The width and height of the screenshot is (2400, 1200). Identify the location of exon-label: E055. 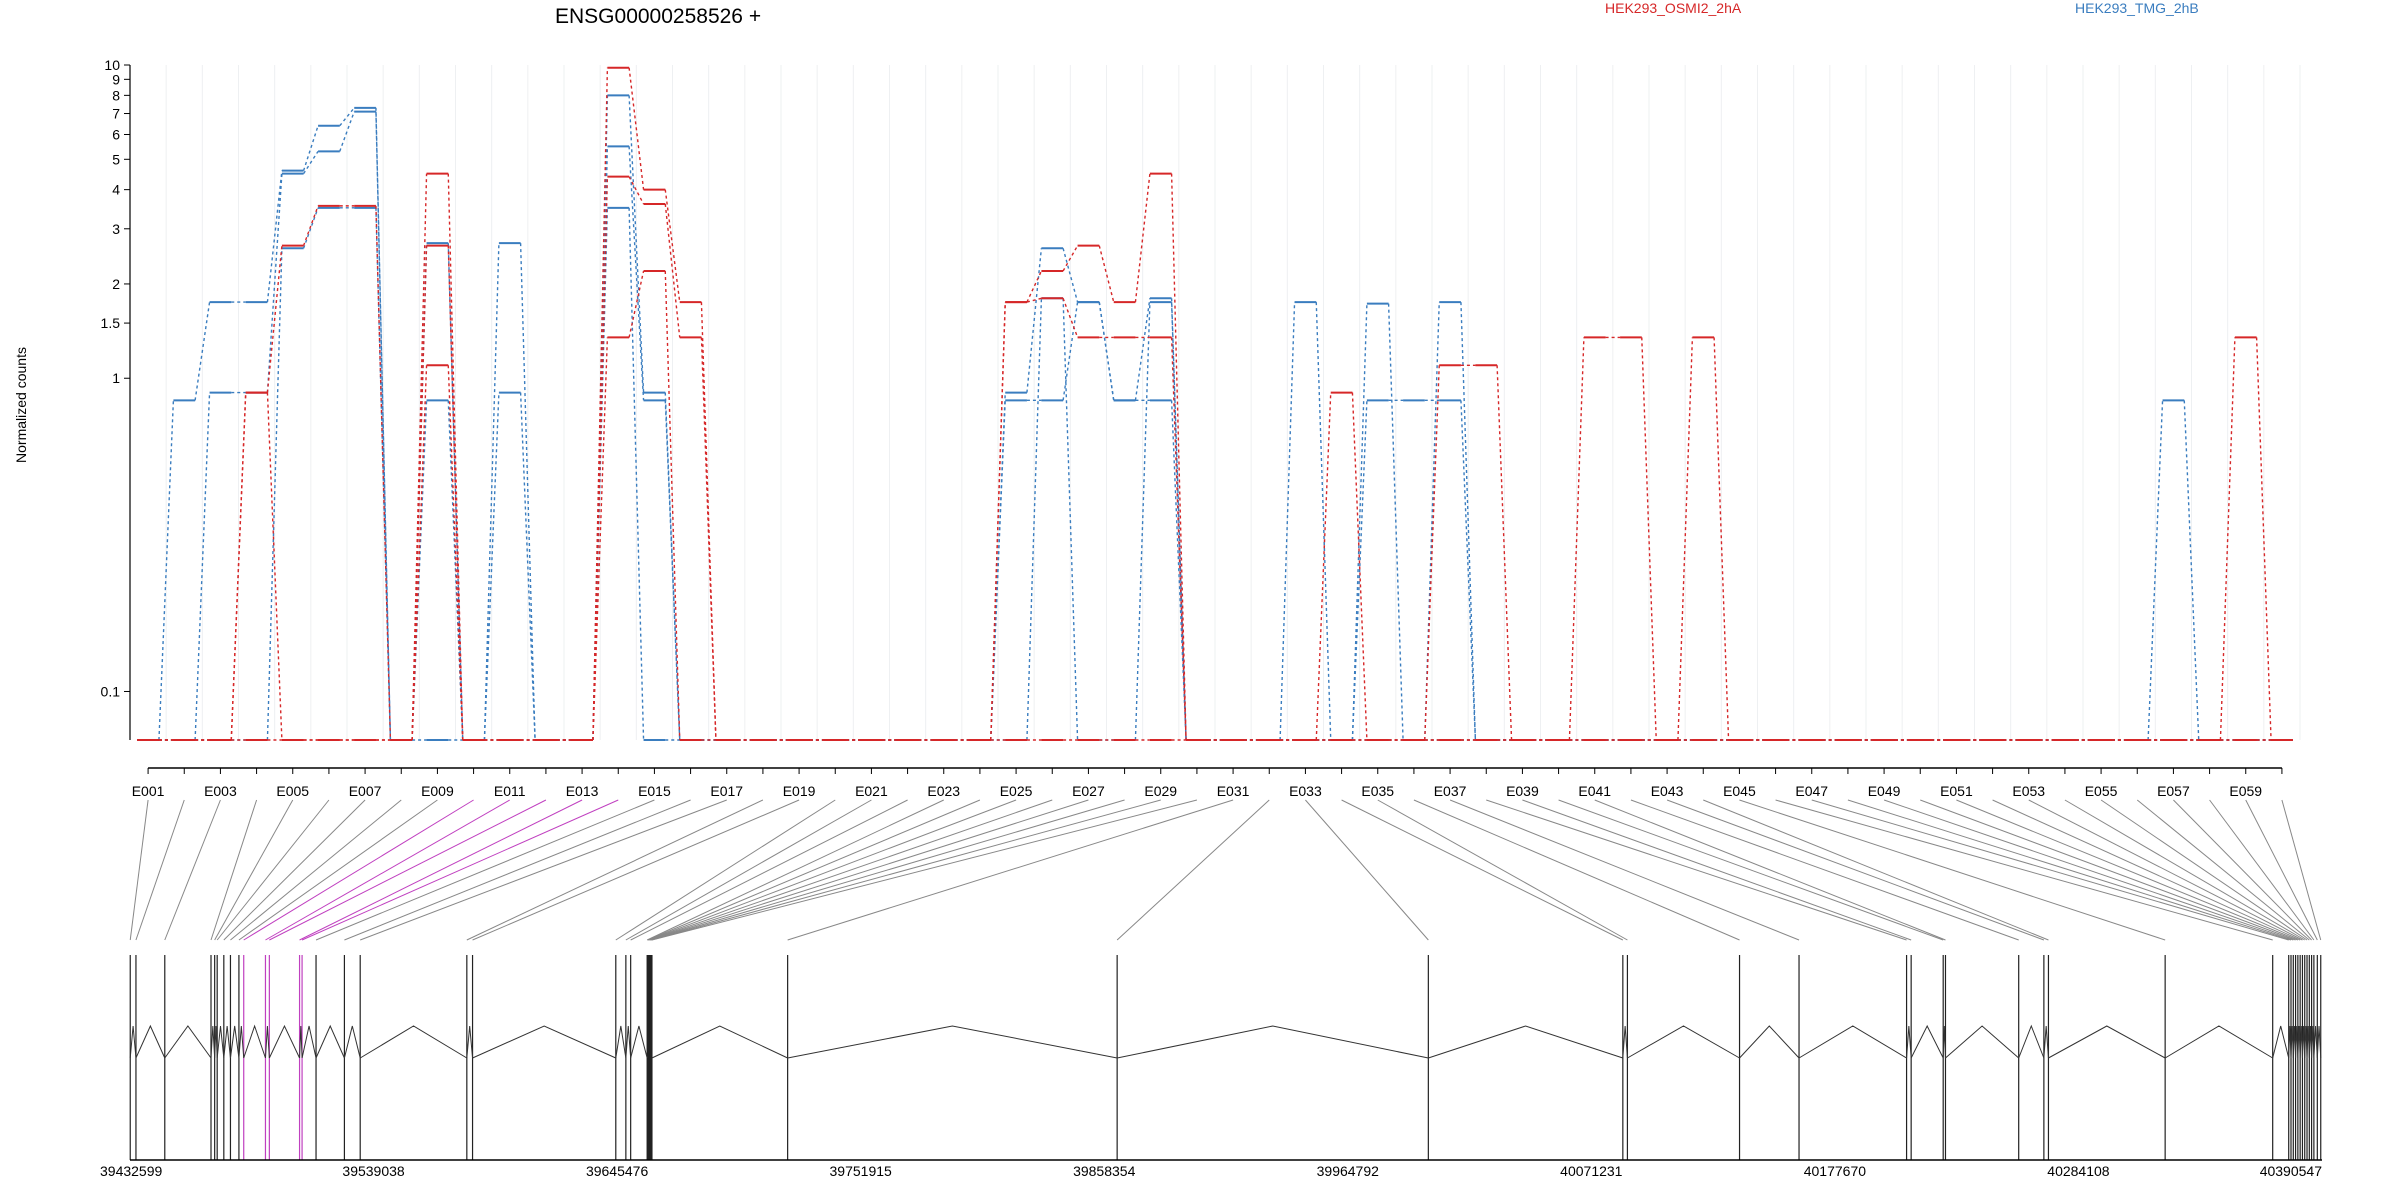
(2101, 791).